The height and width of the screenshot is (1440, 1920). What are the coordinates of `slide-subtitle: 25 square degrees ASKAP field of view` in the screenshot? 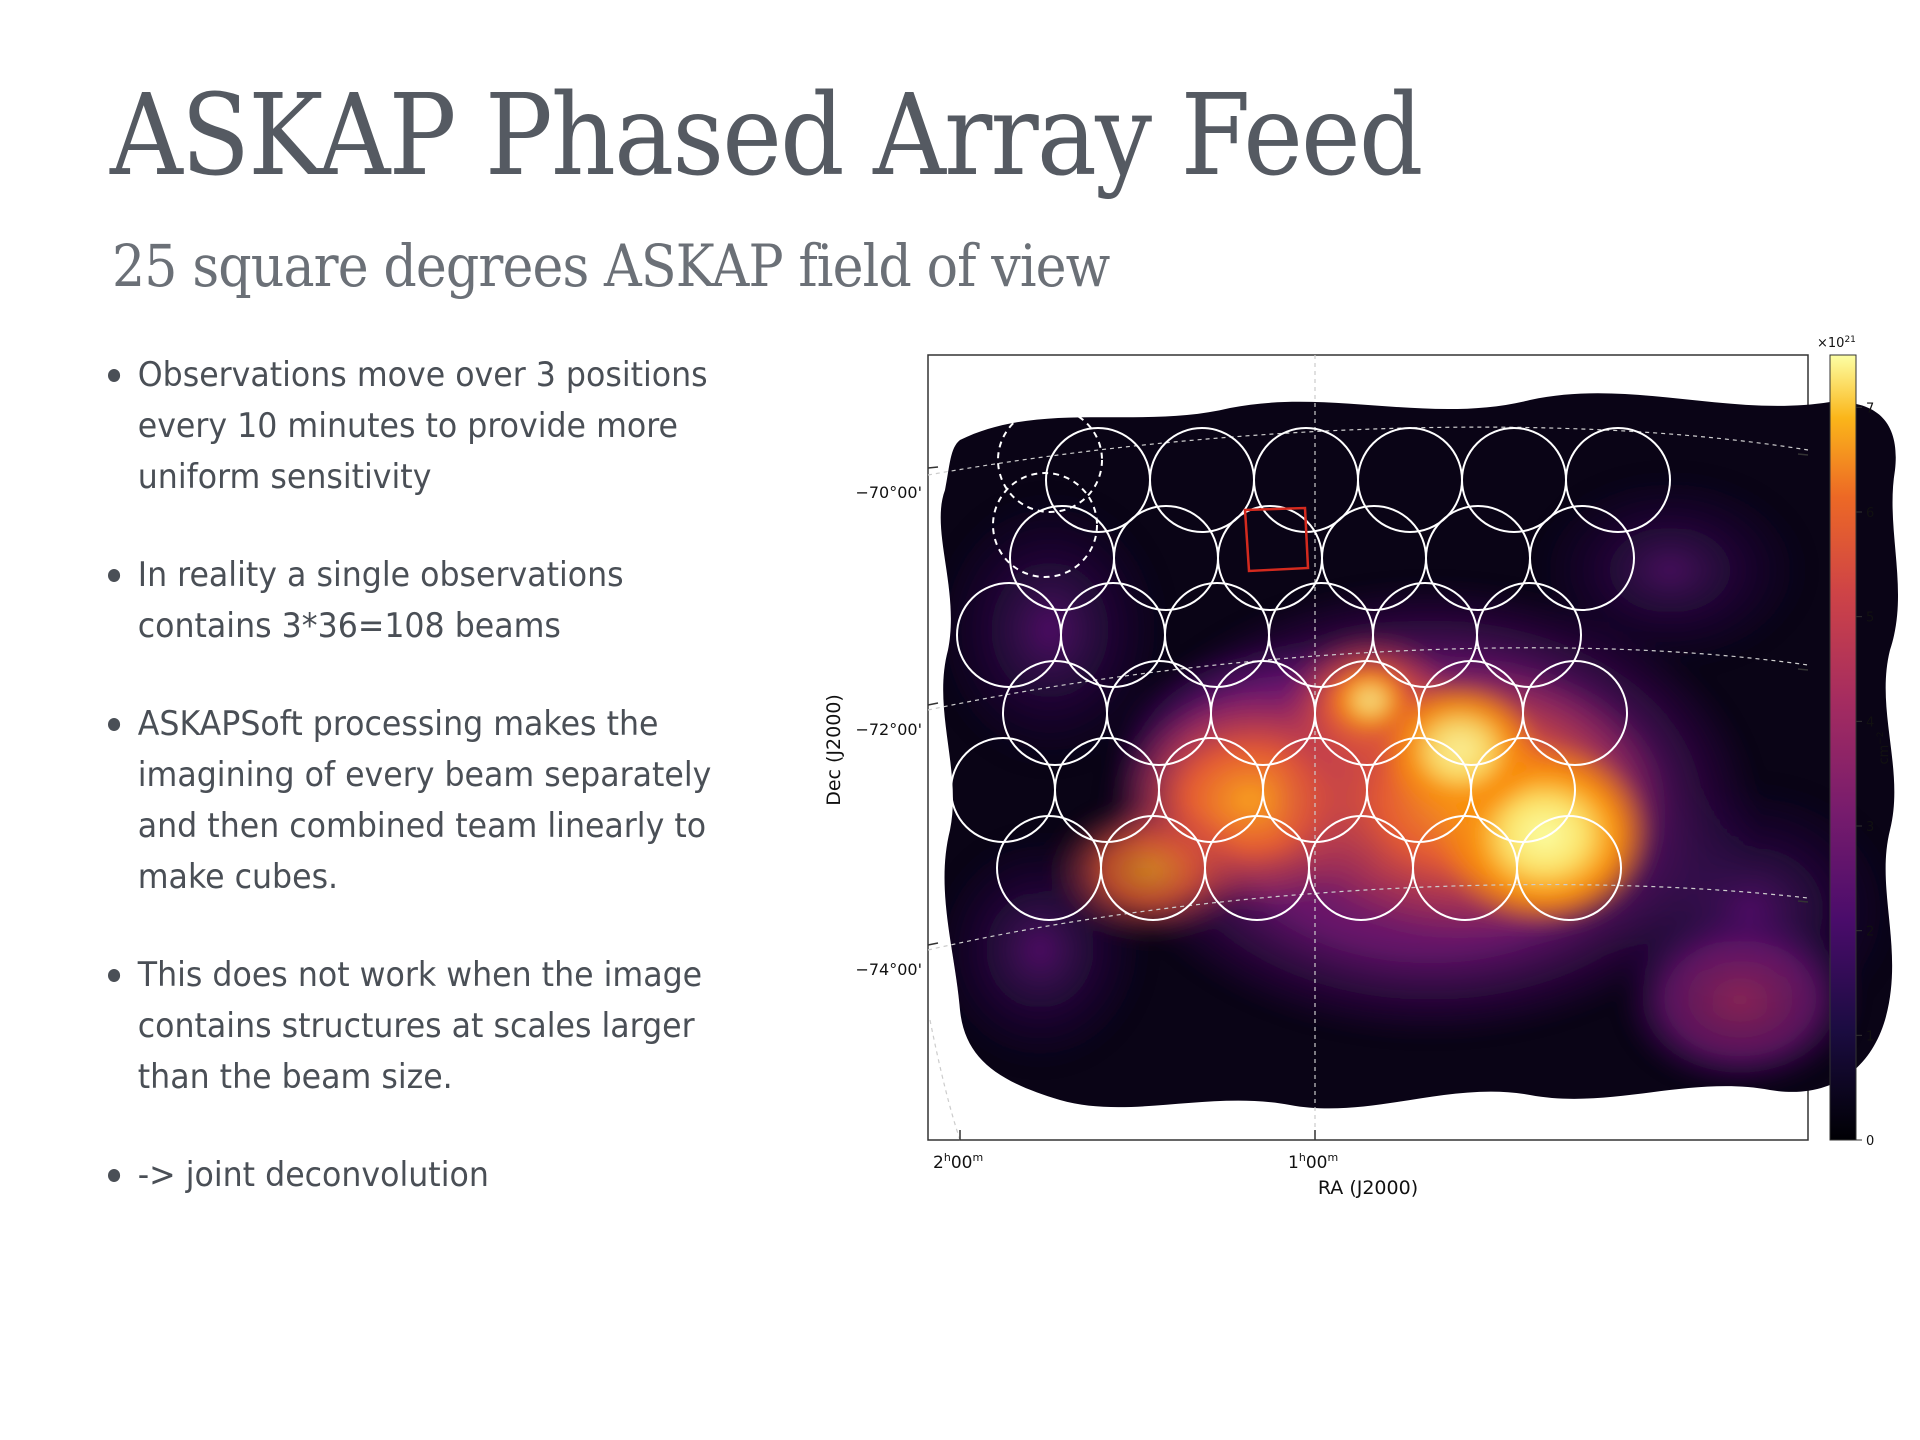 It's located at (611, 266).